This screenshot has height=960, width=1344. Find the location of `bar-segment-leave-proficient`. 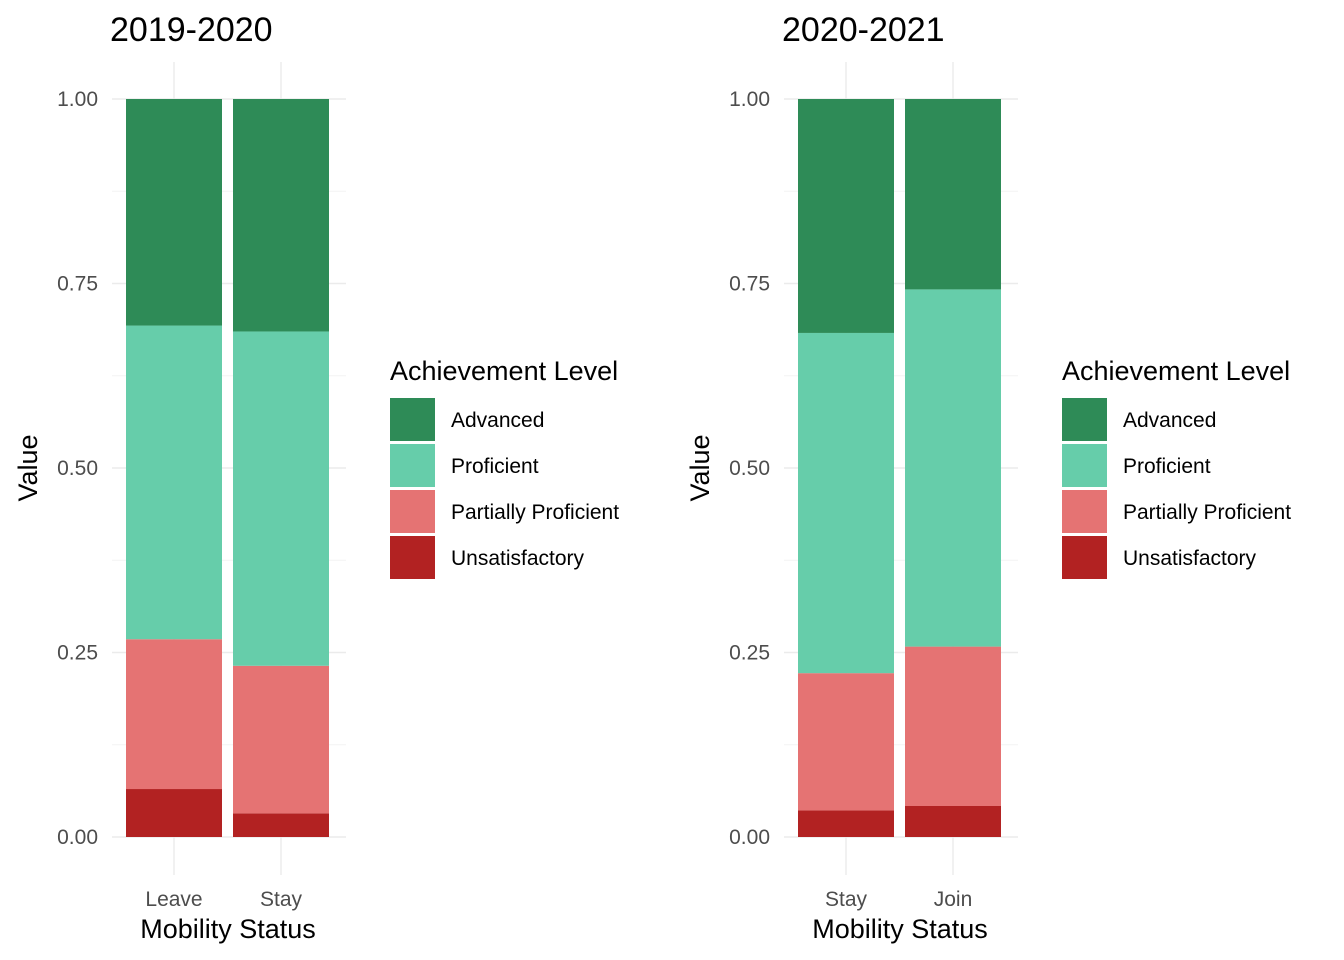

bar-segment-leave-proficient is located at coordinates (174, 482).